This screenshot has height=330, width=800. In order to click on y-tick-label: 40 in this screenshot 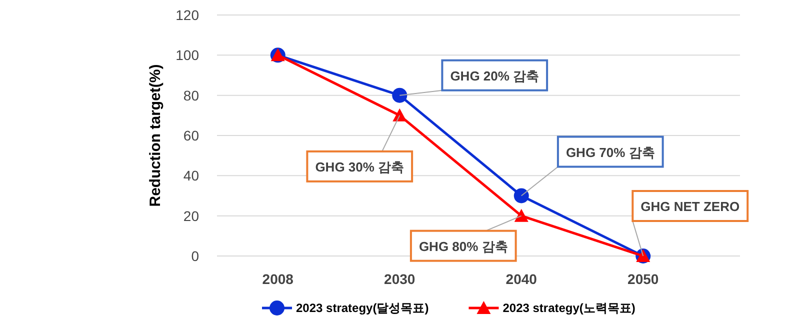, I will do `click(191, 176)`.